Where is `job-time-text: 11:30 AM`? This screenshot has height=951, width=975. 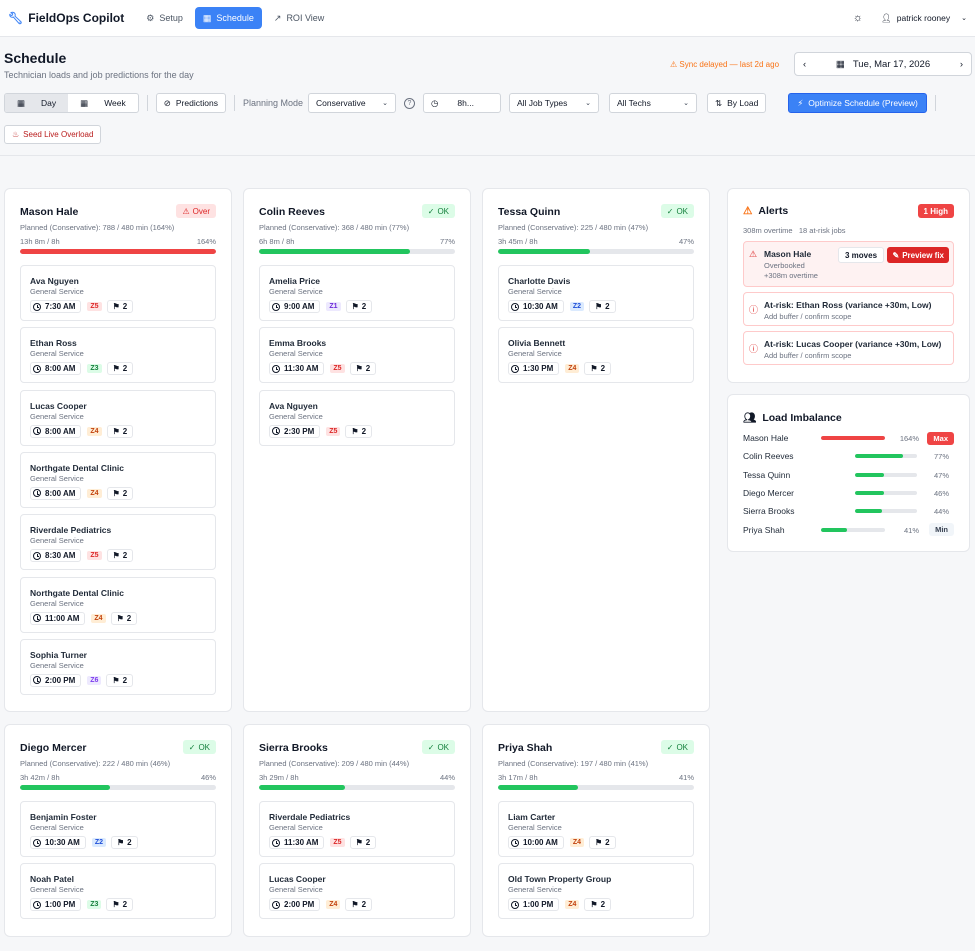
job-time-text: 11:30 AM is located at coordinates (301, 369).